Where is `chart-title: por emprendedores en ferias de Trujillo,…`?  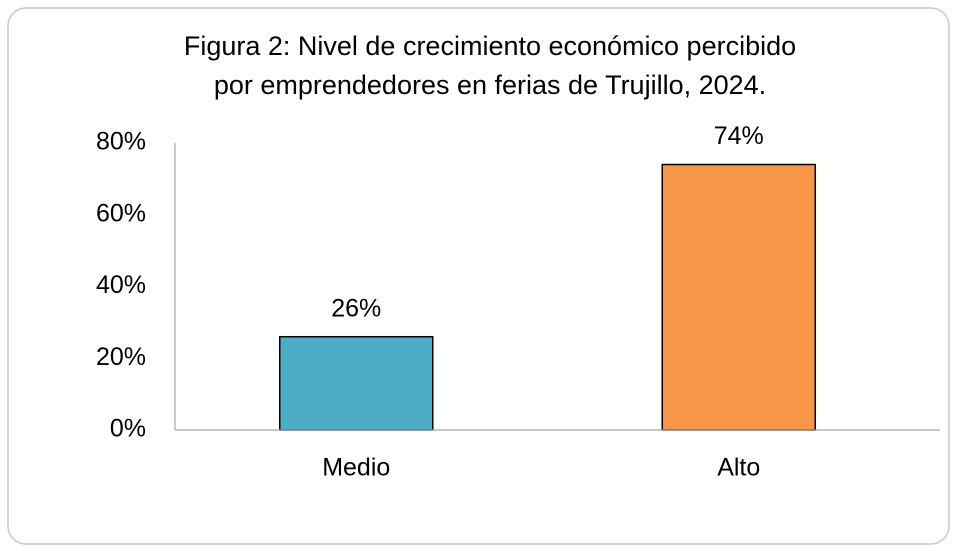 chart-title: por emprendedores en ferias de Trujillo,… is located at coordinates (490, 85).